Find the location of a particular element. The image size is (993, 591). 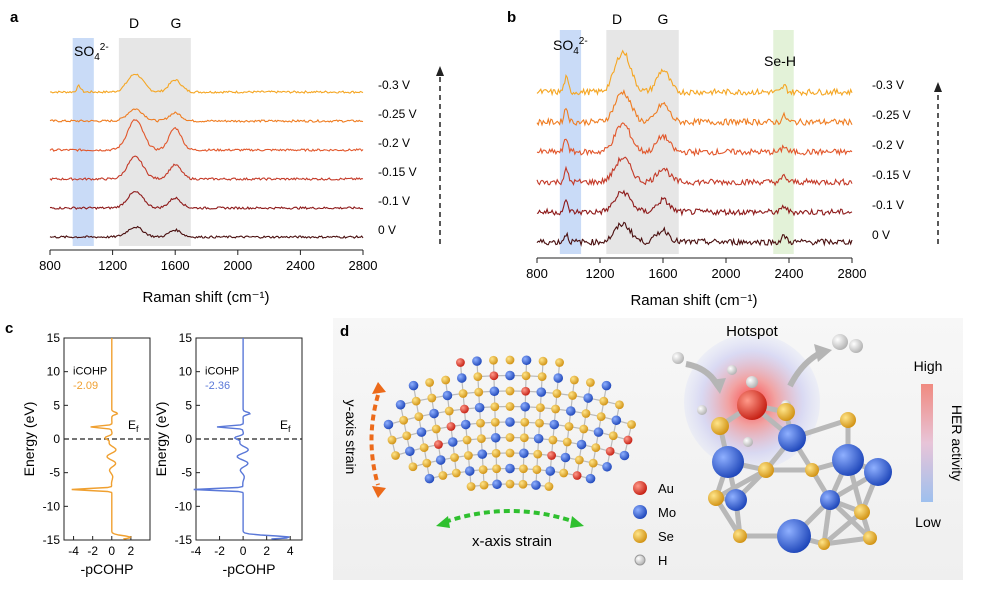

panel-a-so4-label: SO42- is located at coordinates (91, 52).